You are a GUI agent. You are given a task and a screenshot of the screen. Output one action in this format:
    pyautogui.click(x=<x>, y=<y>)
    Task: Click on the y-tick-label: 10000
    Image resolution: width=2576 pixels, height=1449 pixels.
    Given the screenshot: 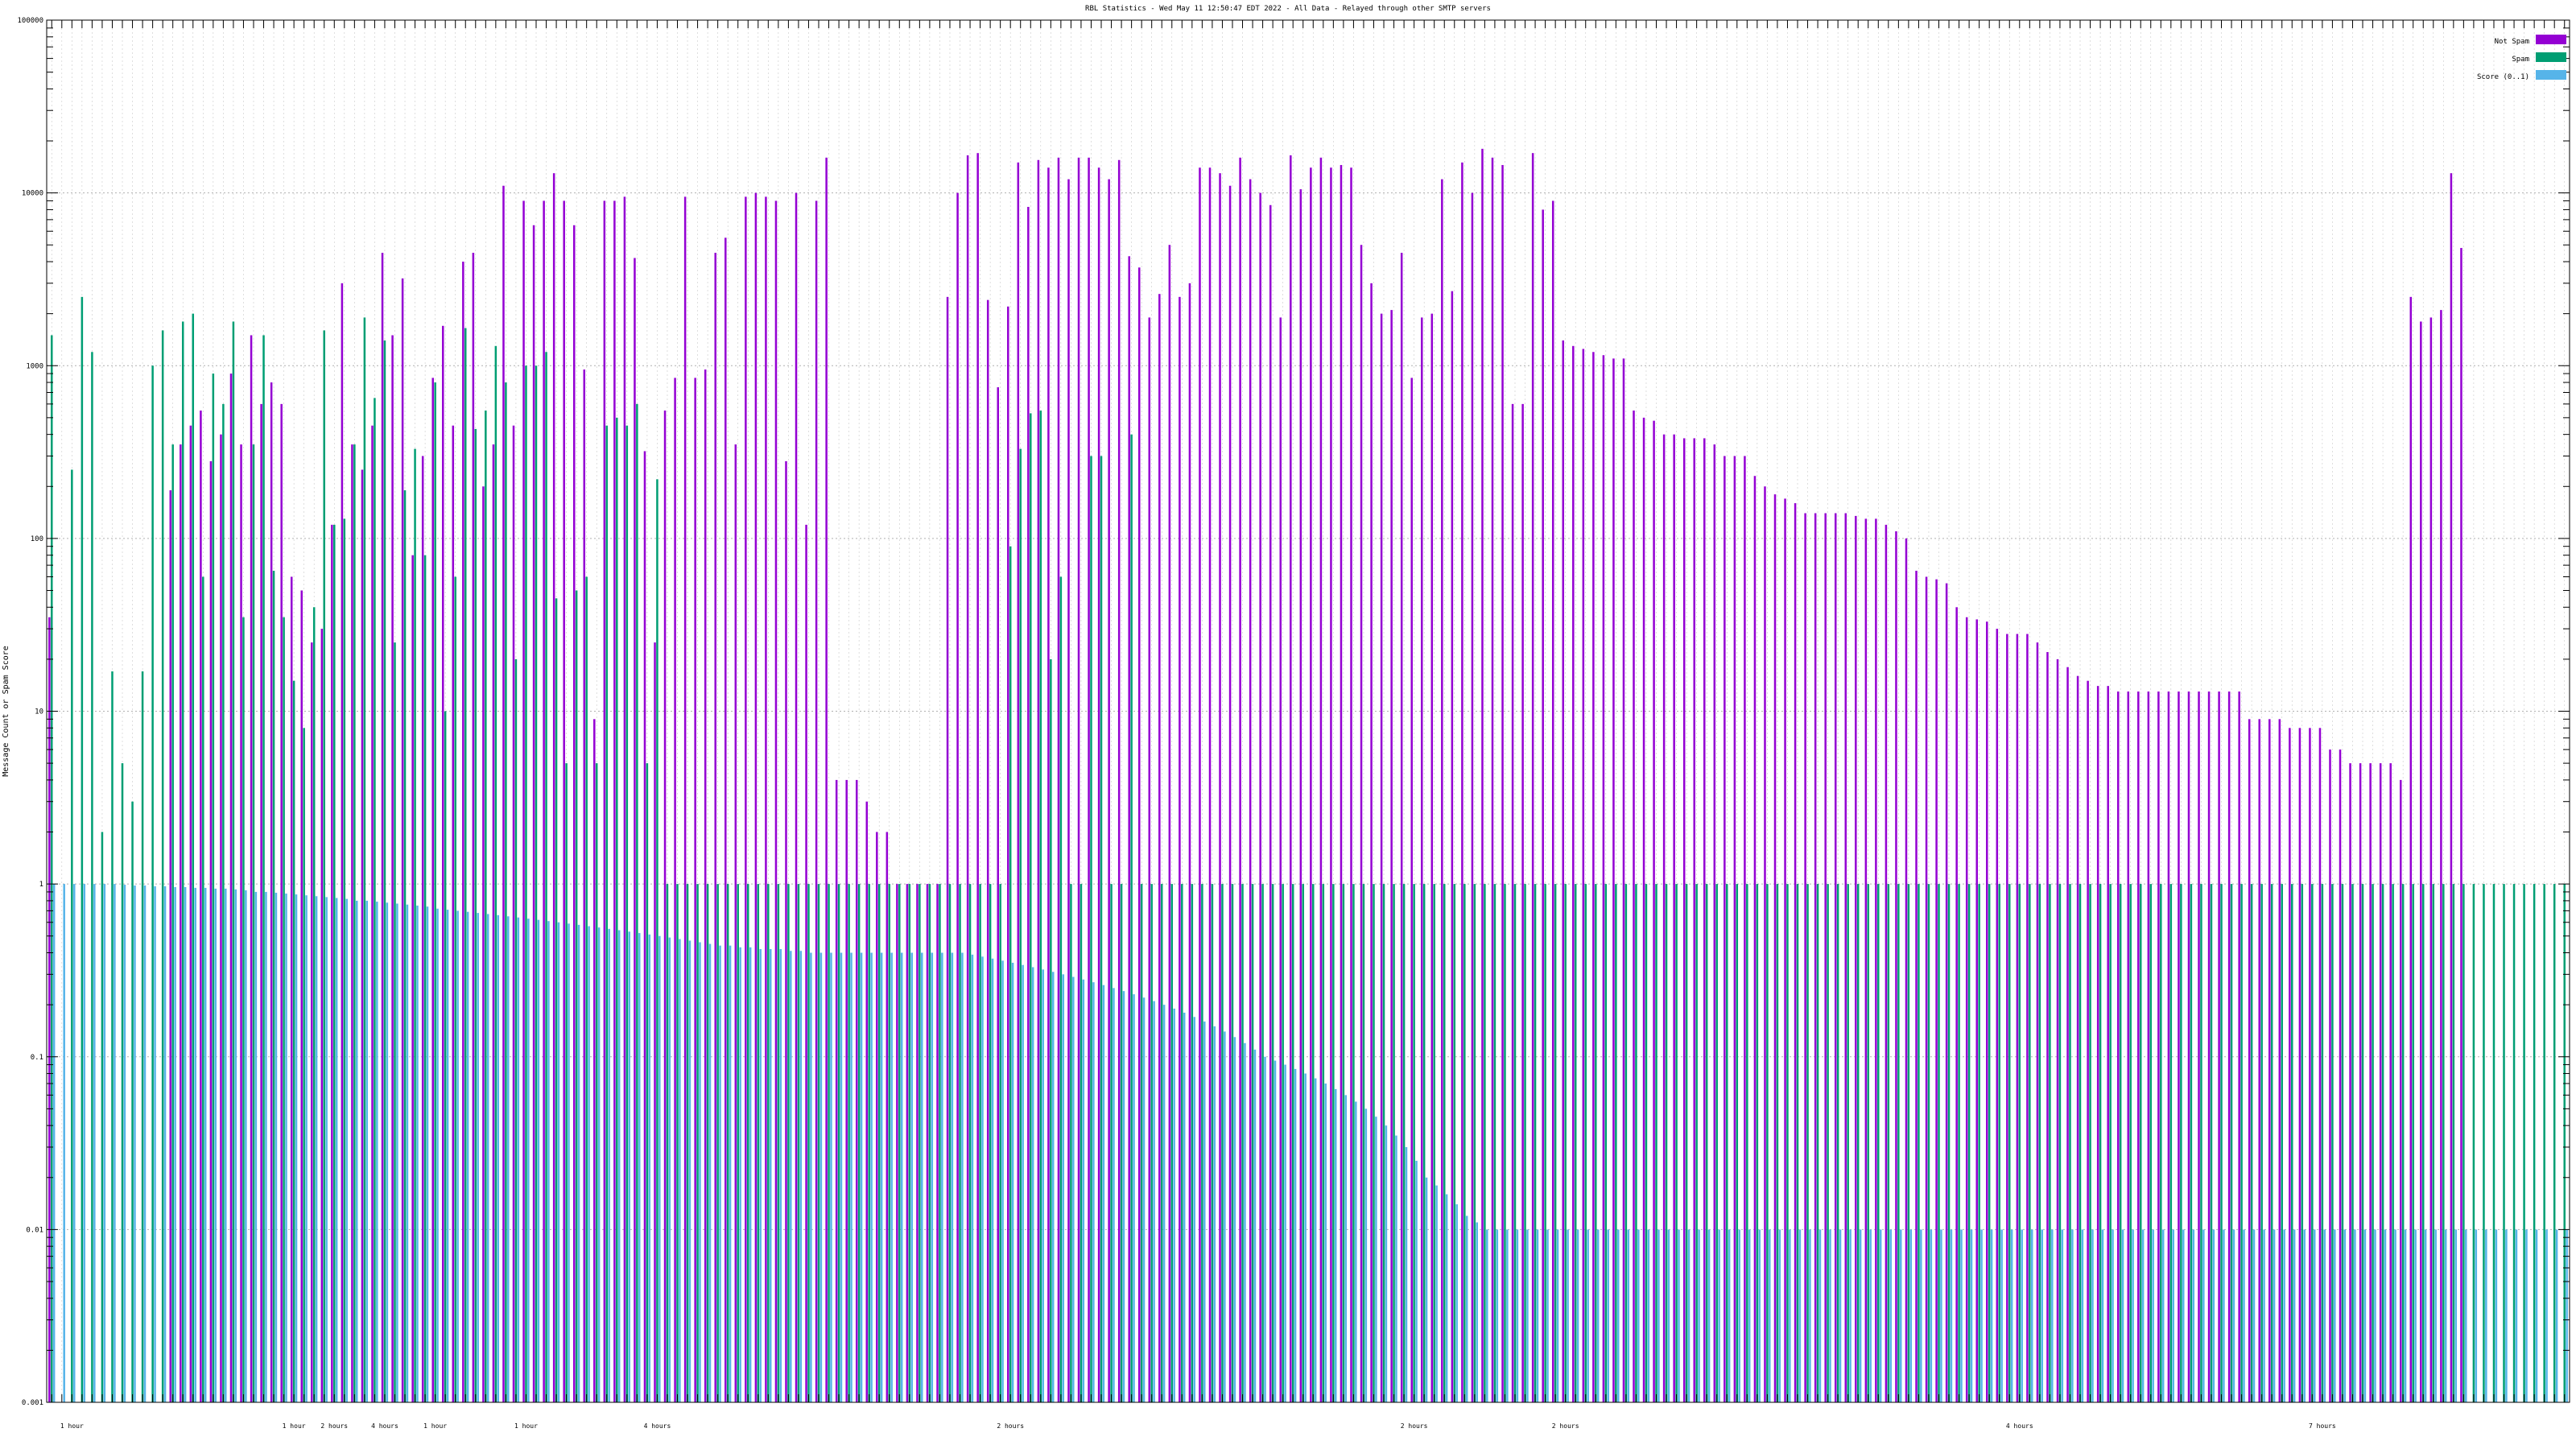 What is the action you would take?
    pyautogui.click(x=32, y=194)
    